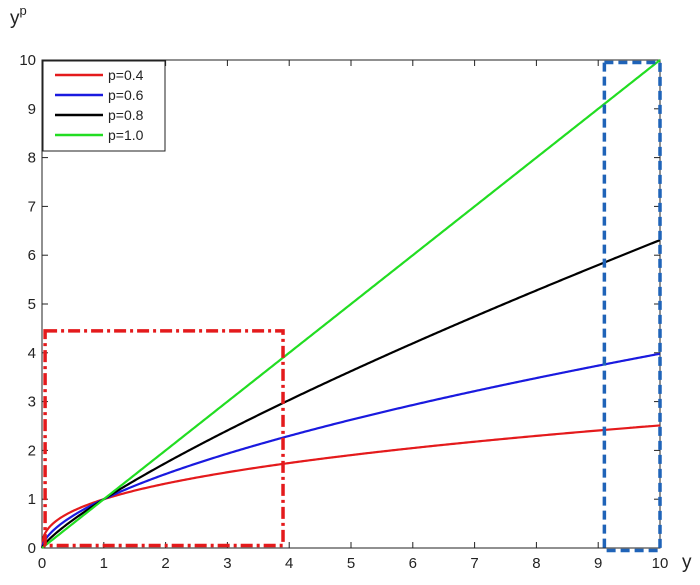  What do you see at coordinates (32, 402) in the screenshot?
I see `y-tick-label: 3` at bounding box center [32, 402].